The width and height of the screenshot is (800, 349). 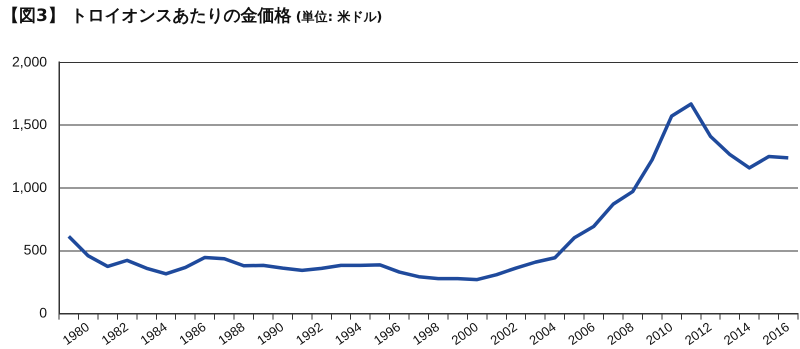 What do you see at coordinates (43, 312) in the screenshot?
I see `y-tick-label: 0` at bounding box center [43, 312].